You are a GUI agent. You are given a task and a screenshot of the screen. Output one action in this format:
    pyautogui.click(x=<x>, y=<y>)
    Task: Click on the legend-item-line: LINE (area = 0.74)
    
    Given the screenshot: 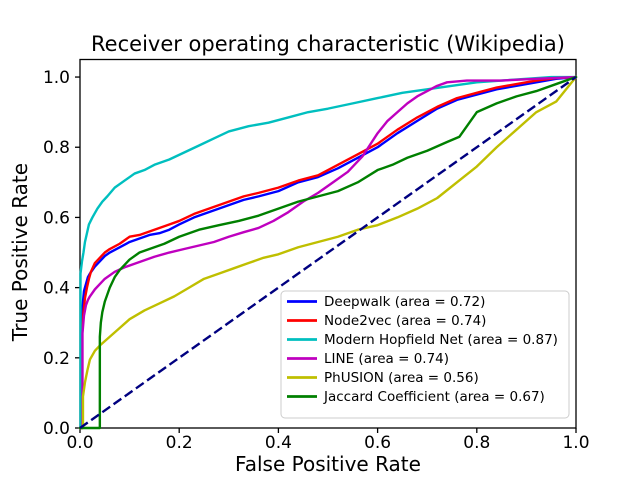 What is the action you would take?
    pyautogui.click(x=368, y=359)
    